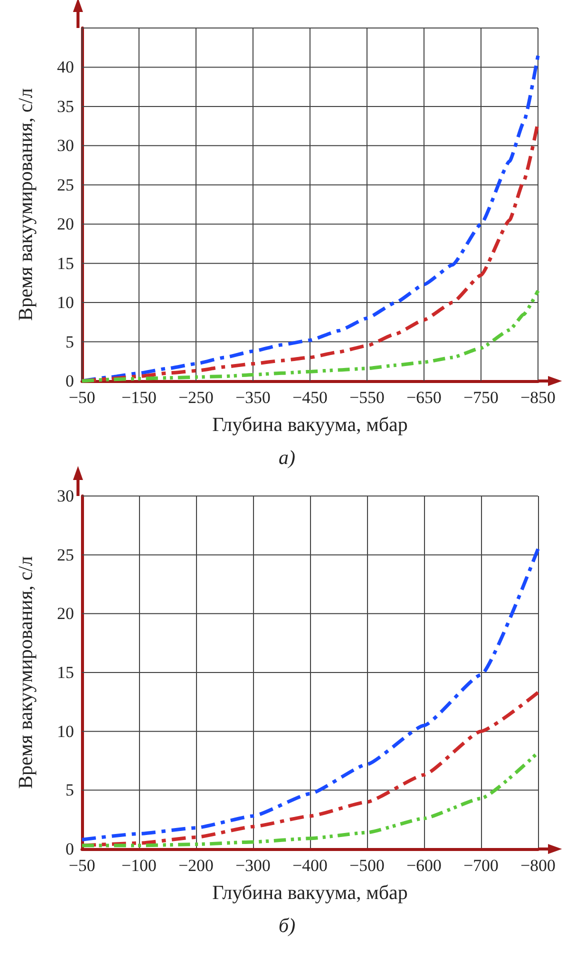 Image resolution: width=574 pixels, height=958 pixels. What do you see at coordinates (481, 397) in the screenshot?
I see `x-tick-label: −750` at bounding box center [481, 397].